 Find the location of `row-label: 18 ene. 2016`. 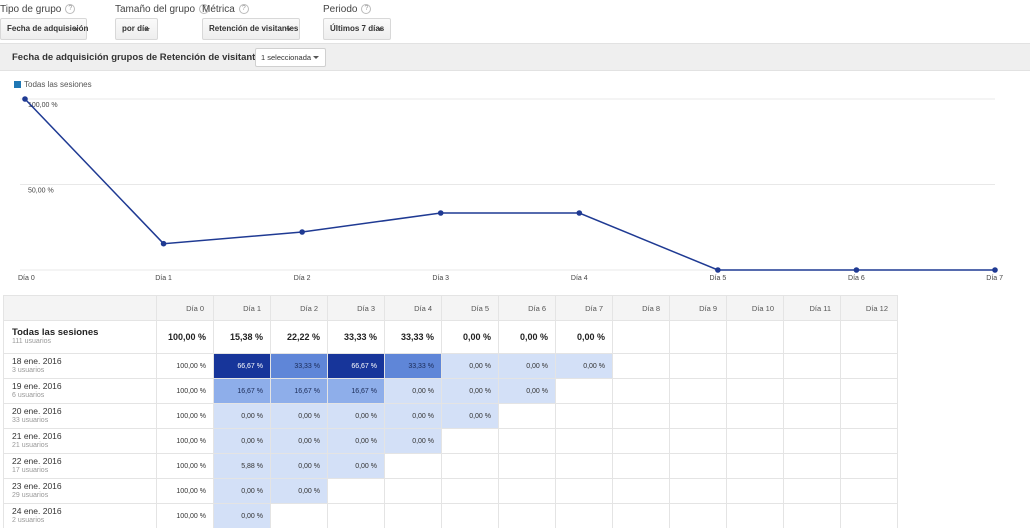

row-label: 18 ene. 2016 is located at coordinates (37, 361).